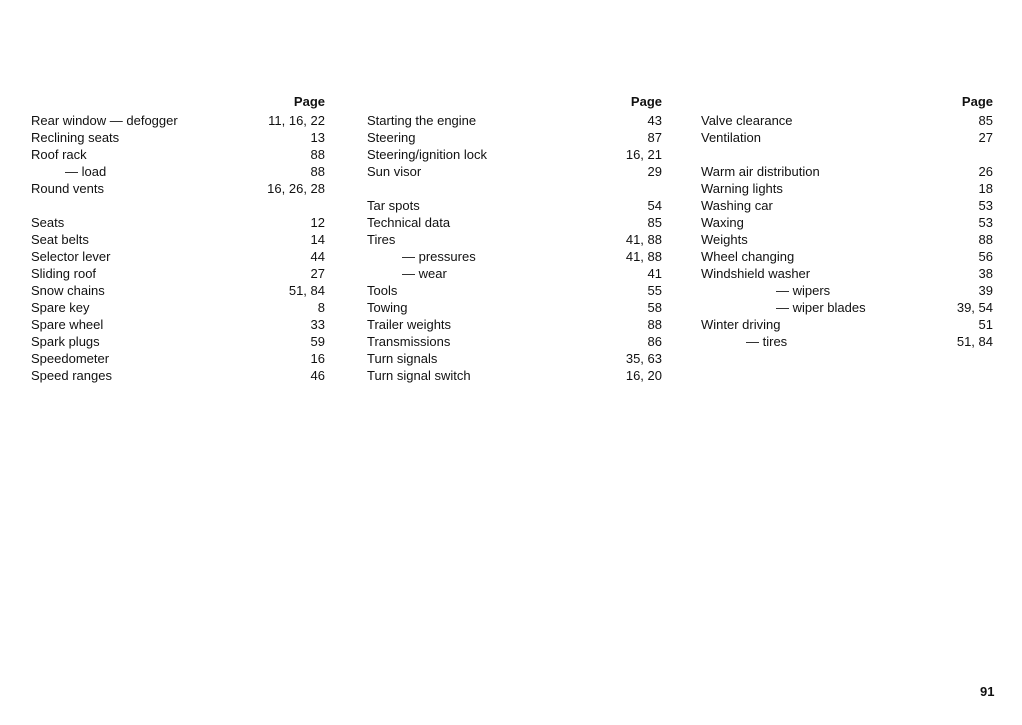 This screenshot has width=1022, height=725. Describe the element at coordinates (178, 273) in the screenshot. I see `index-entry: Sliding roof 27` at that location.